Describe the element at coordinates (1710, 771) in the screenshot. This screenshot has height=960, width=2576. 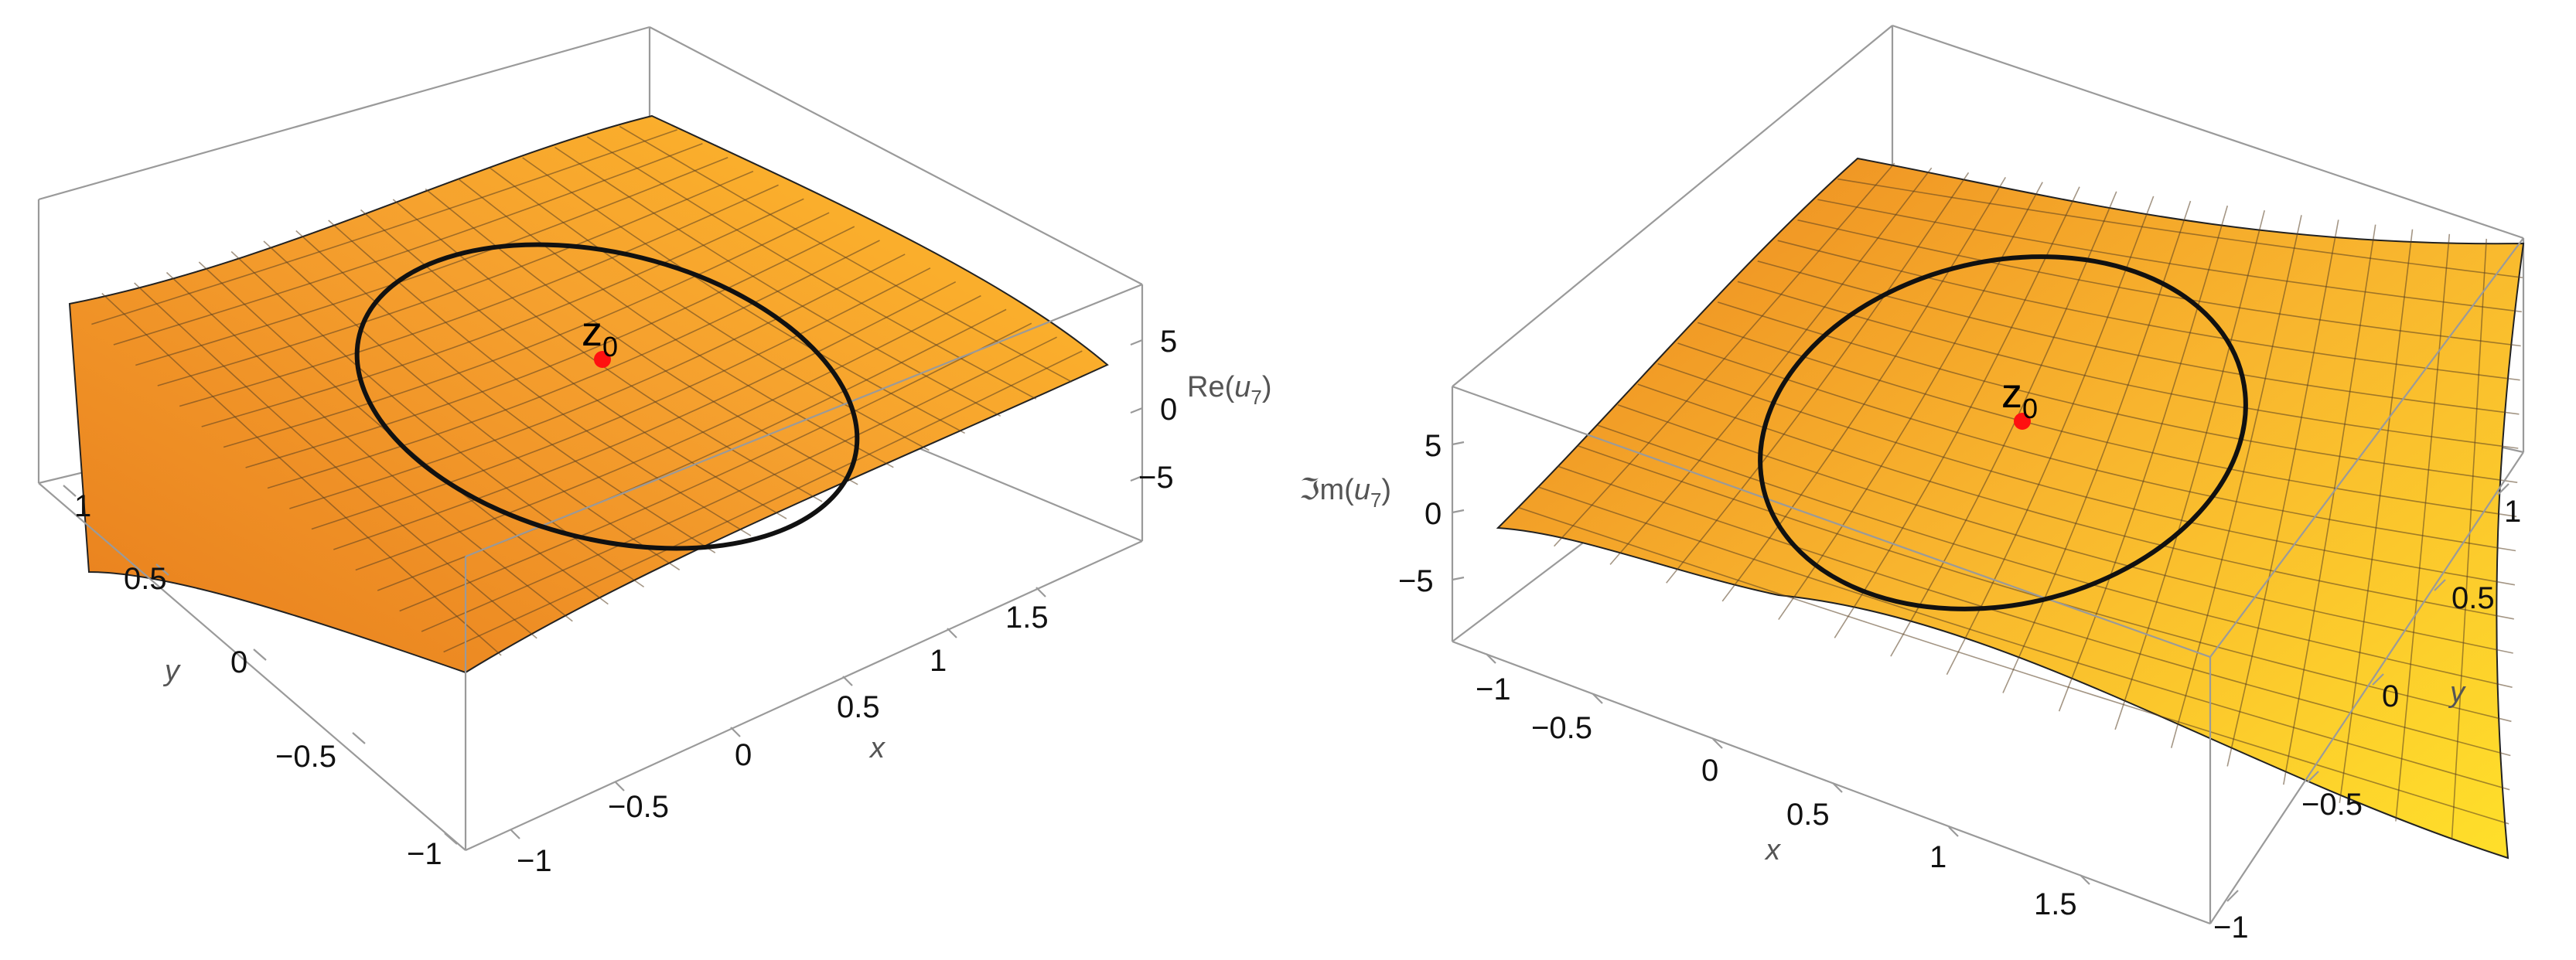
I see `right-x-tick-0: 0` at that location.